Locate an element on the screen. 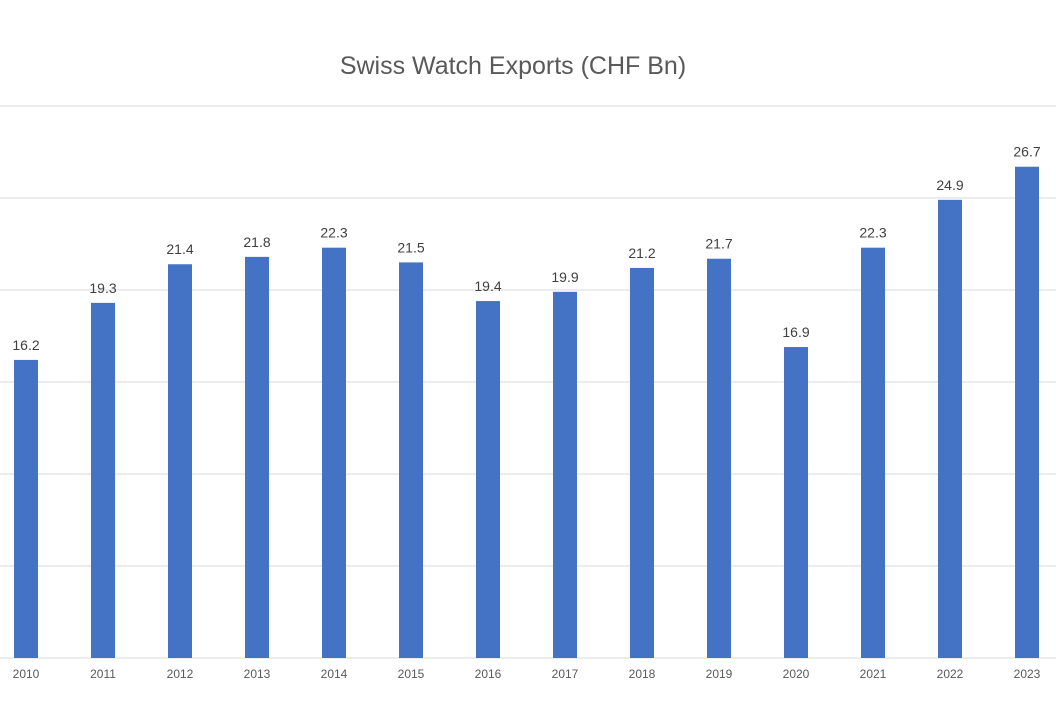 Image resolution: width=1056 pixels, height=704 pixels. x-tick-2018: 2018 is located at coordinates (642, 674).